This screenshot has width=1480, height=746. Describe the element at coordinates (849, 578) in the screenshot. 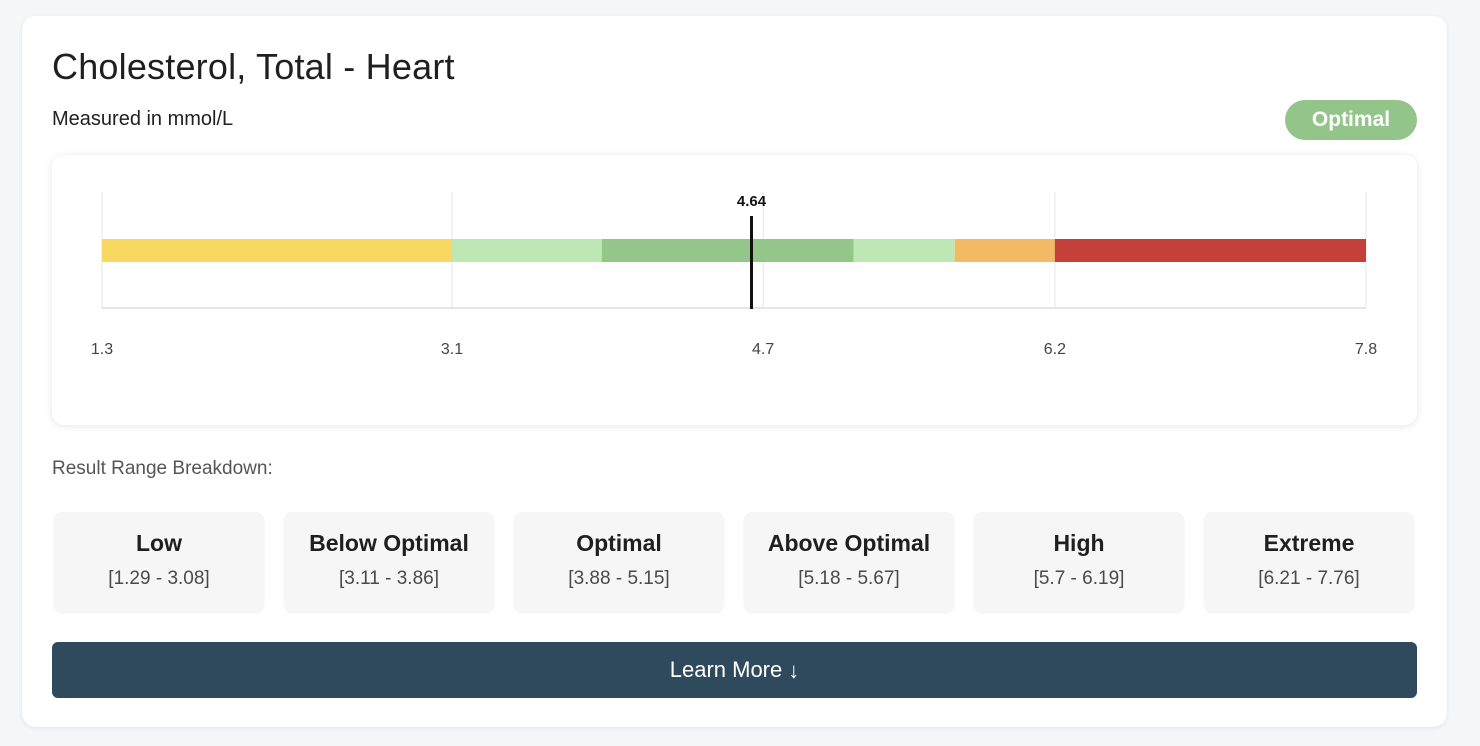

I see `range-span: [5.18 - 5.67]` at that location.